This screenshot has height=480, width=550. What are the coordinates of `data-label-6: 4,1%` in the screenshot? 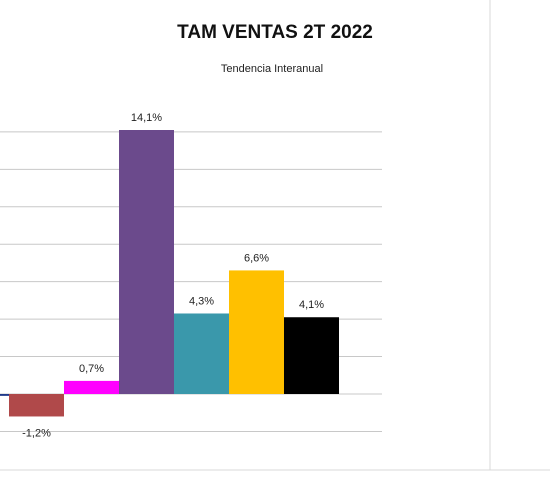 It's located at (311, 305).